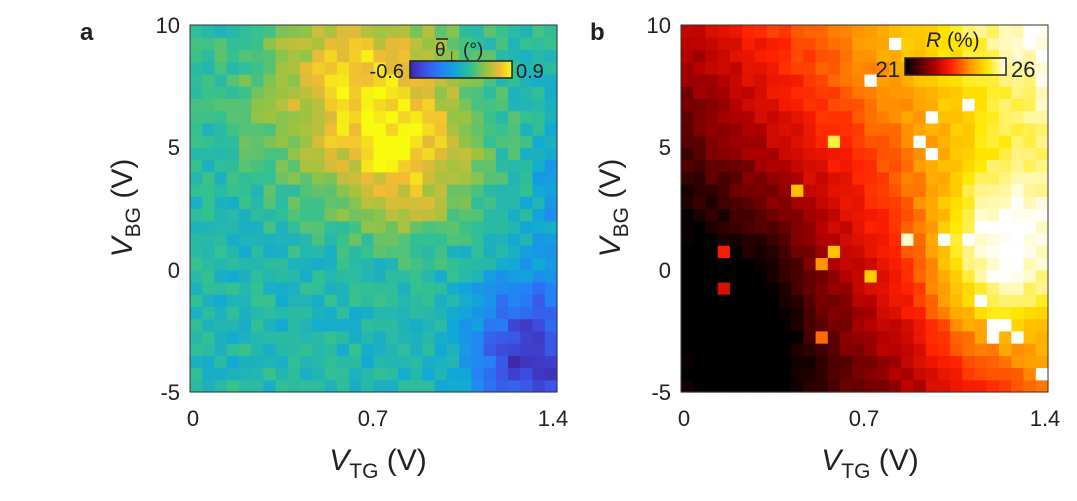 This screenshot has height=501, width=1077. What do you see at coordinates (597, 32) in the screenshot?
I see `panel-b-label: b` at bounding box center [597, 32].